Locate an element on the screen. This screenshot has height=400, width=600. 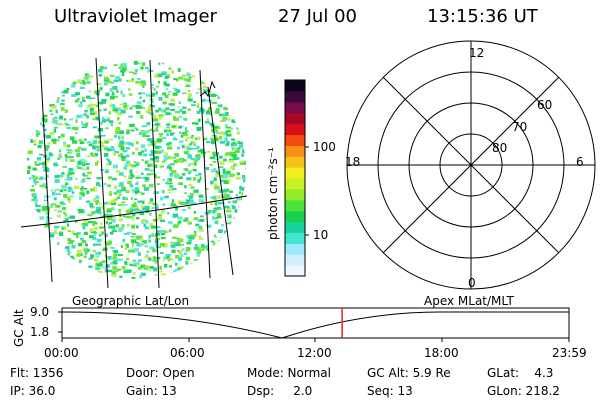
orbit-altitude-curve is located at coordinates (315, 325).